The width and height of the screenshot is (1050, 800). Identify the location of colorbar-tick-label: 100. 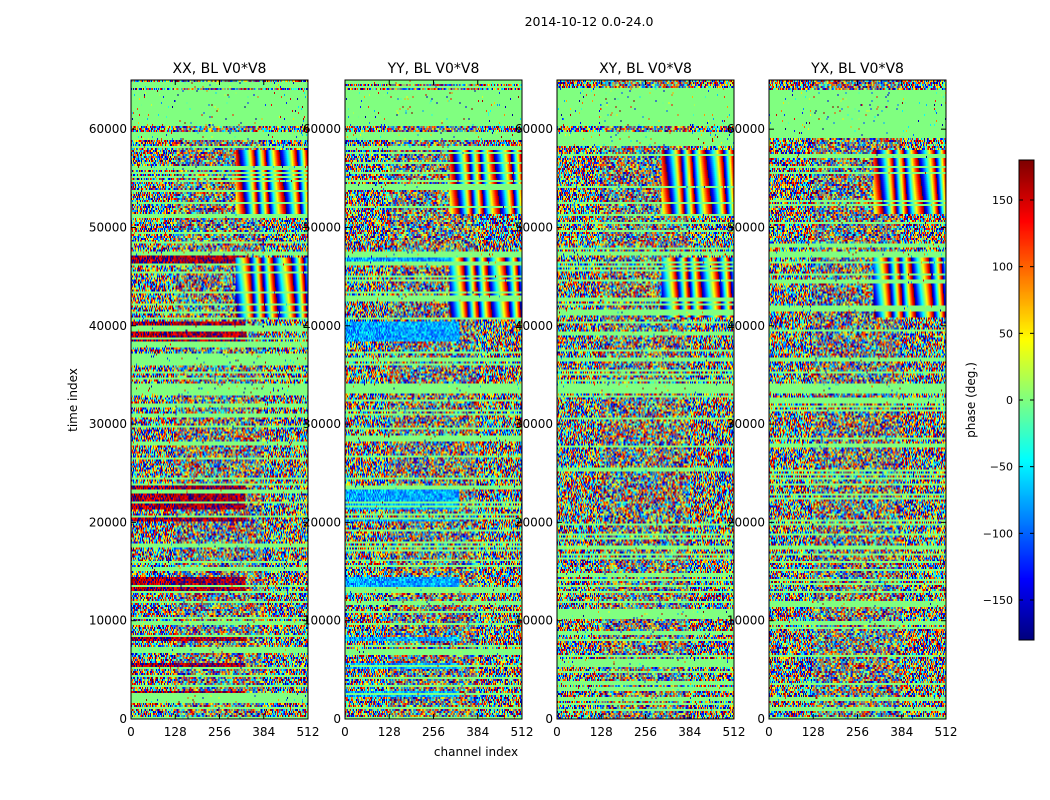
(1002, 267).